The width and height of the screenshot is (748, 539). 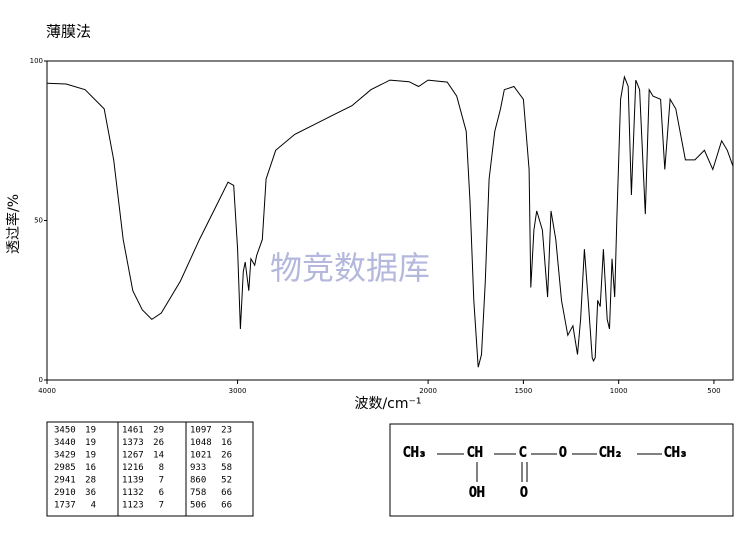 I want to click on table-cell: 52, so click(x=226, y=481).